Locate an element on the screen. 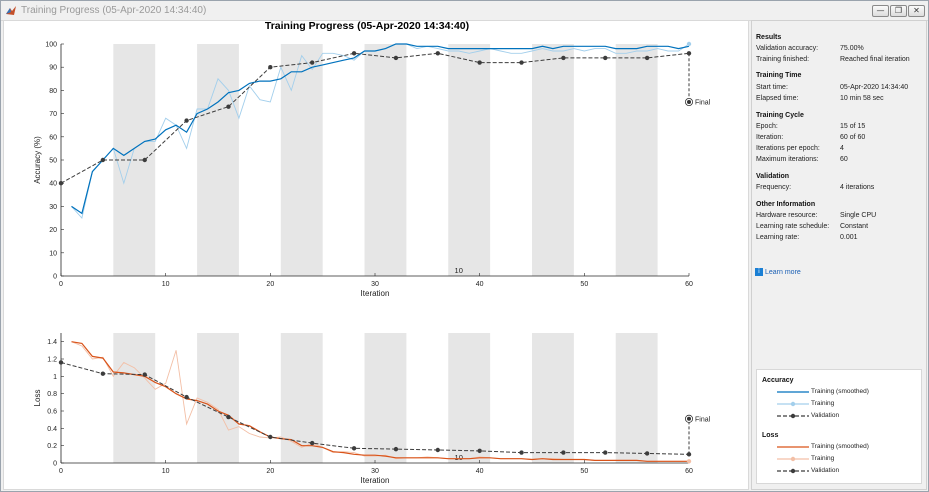 The height and width of the screenshot is (492, 929). loss-y-tick-label: 0.2 is located at coordinates (52, 446).